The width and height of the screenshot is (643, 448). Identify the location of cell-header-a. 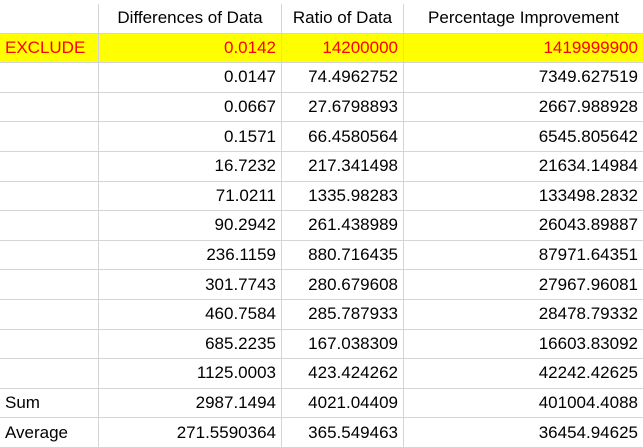
(49, 19).